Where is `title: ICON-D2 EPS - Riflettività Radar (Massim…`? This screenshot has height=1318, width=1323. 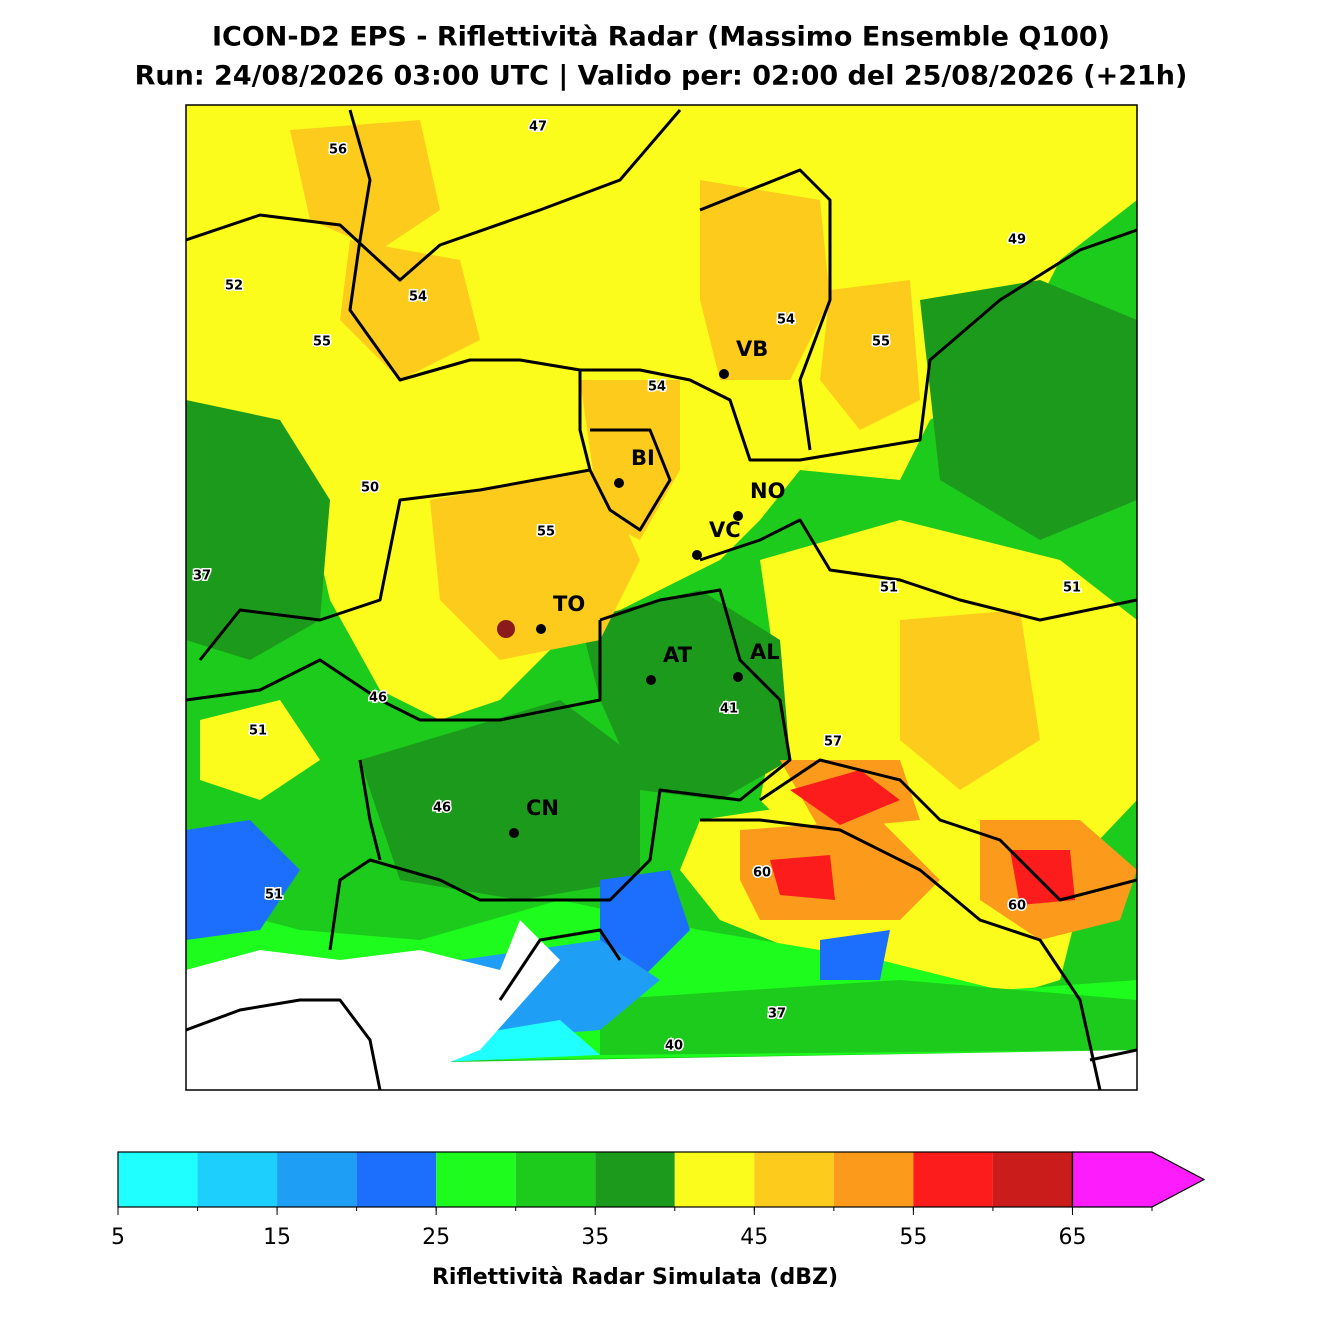
title: ICON-D2 EPS - Riflettività Radar (Massim… is located at coordinates (661, 37).